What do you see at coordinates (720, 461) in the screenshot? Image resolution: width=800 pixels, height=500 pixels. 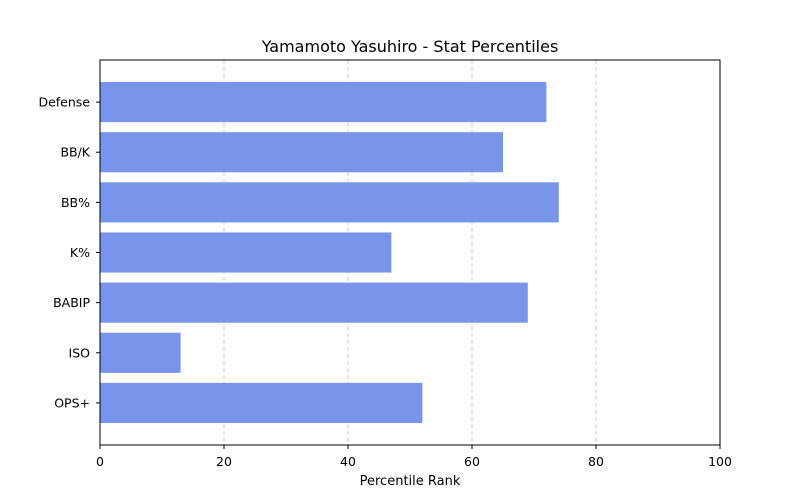 I see `x-tick-label: 100` at bounding box center [720, 461].